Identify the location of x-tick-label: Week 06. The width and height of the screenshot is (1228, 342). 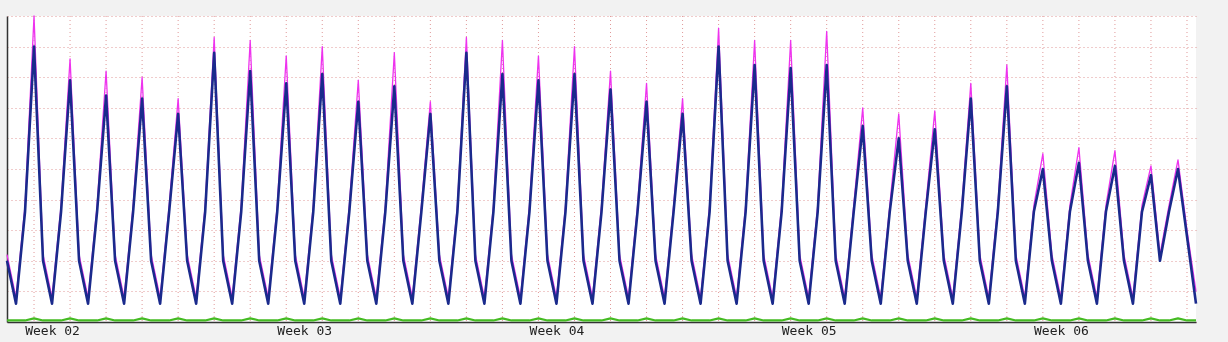
(1061, 330).